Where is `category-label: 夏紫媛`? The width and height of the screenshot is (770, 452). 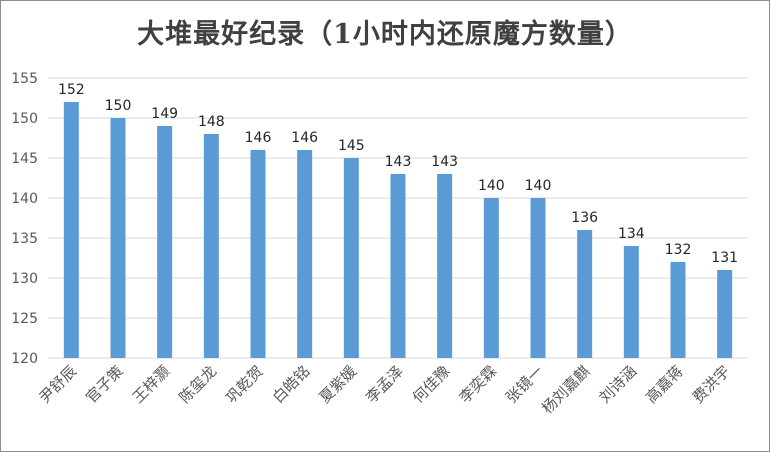
category-label: 夏紫媛 is located at coordinates (338, 384).